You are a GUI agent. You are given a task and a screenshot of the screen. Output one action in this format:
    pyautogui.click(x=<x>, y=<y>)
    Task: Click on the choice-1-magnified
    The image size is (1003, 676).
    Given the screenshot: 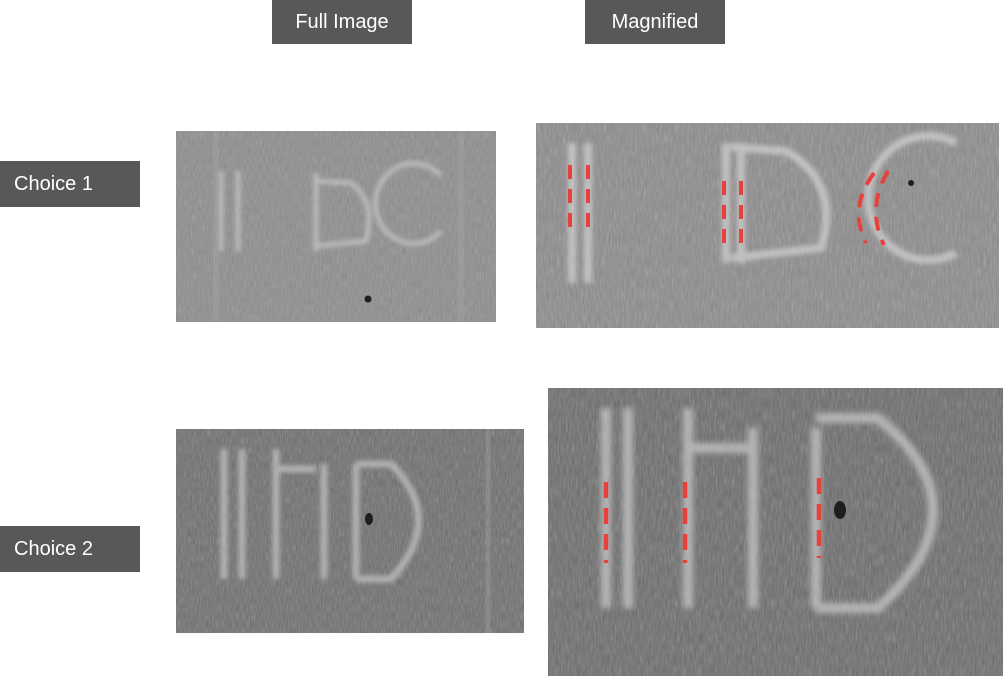 What is the action you would take?
    pyautogui.click(x=767, y=225)
    